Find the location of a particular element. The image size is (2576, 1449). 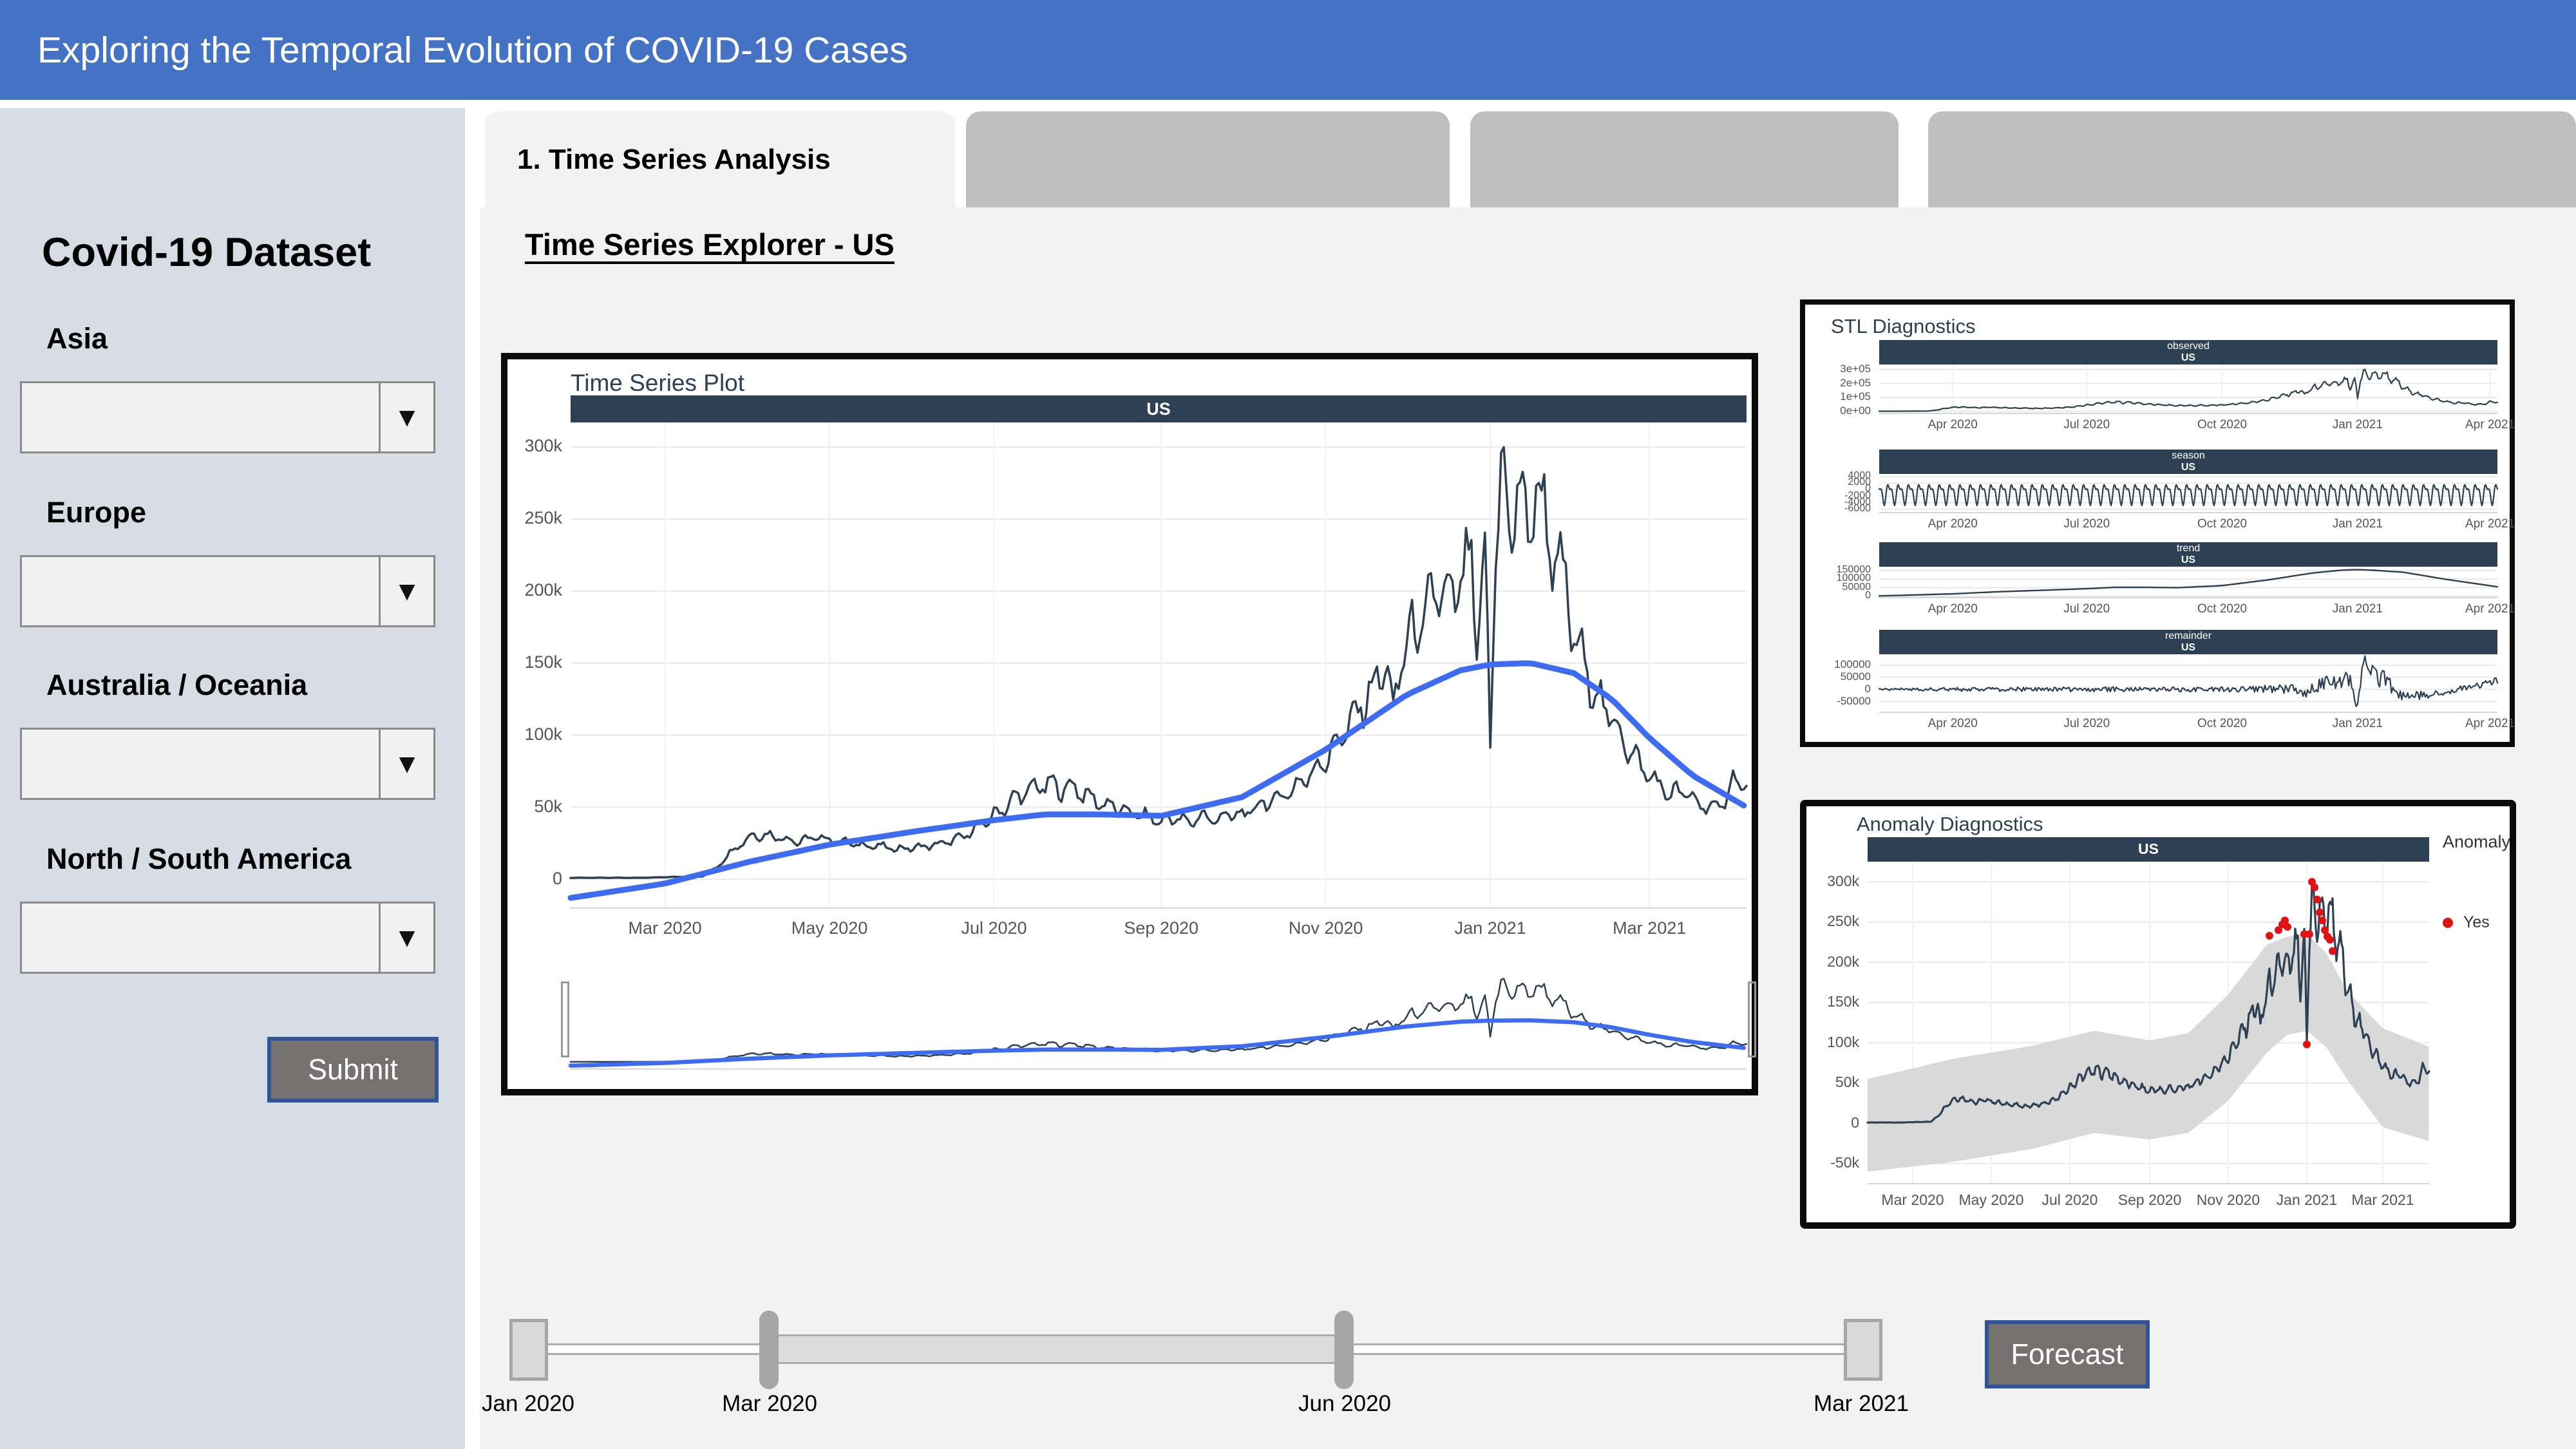

america-dropdown: ▼ is located at coordinates (227, 938).